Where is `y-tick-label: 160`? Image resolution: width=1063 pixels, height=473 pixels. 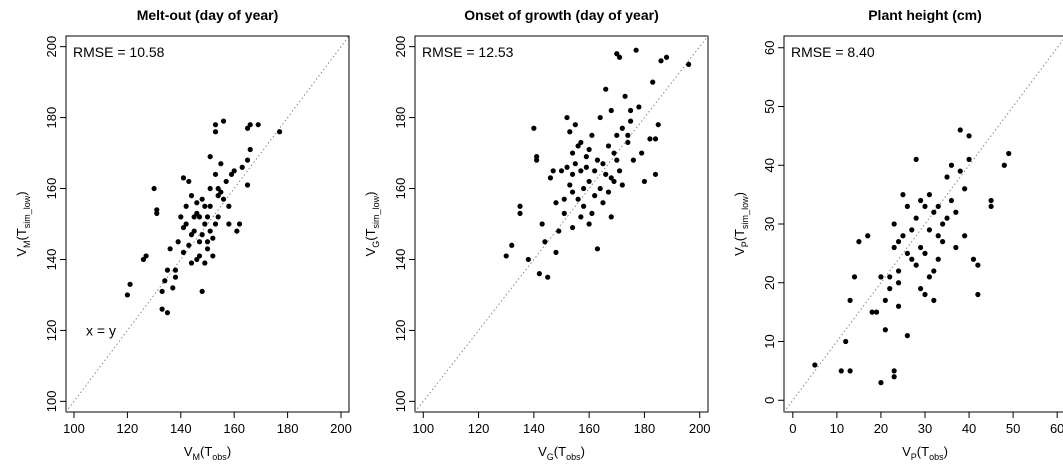 y-tick-label: 160 is located at coordinates (51, 189).